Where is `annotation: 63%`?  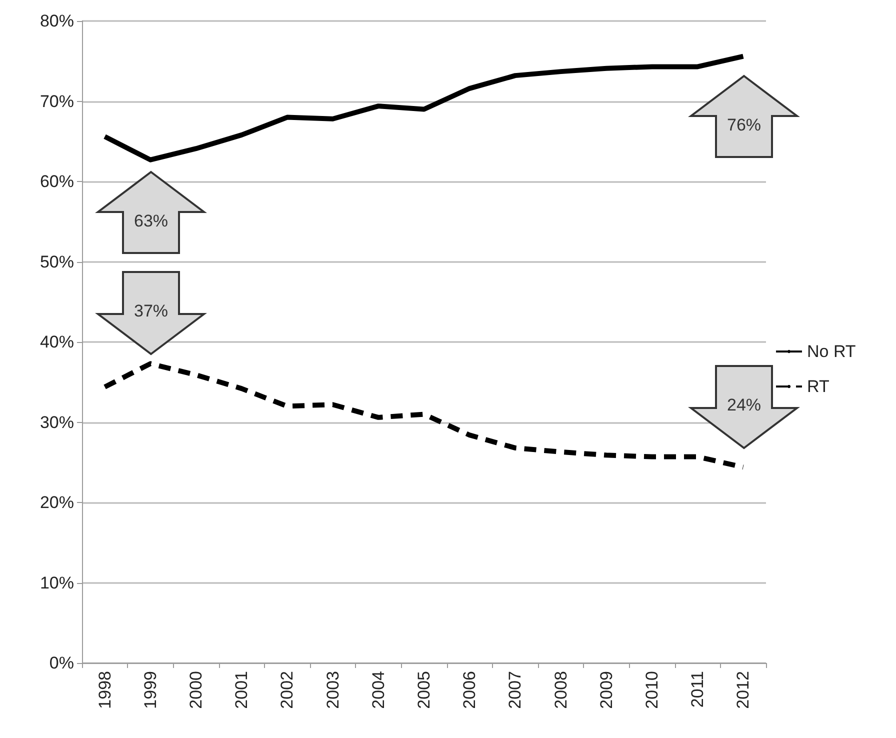 annotation: 63% is located at coordinates (151, 221).